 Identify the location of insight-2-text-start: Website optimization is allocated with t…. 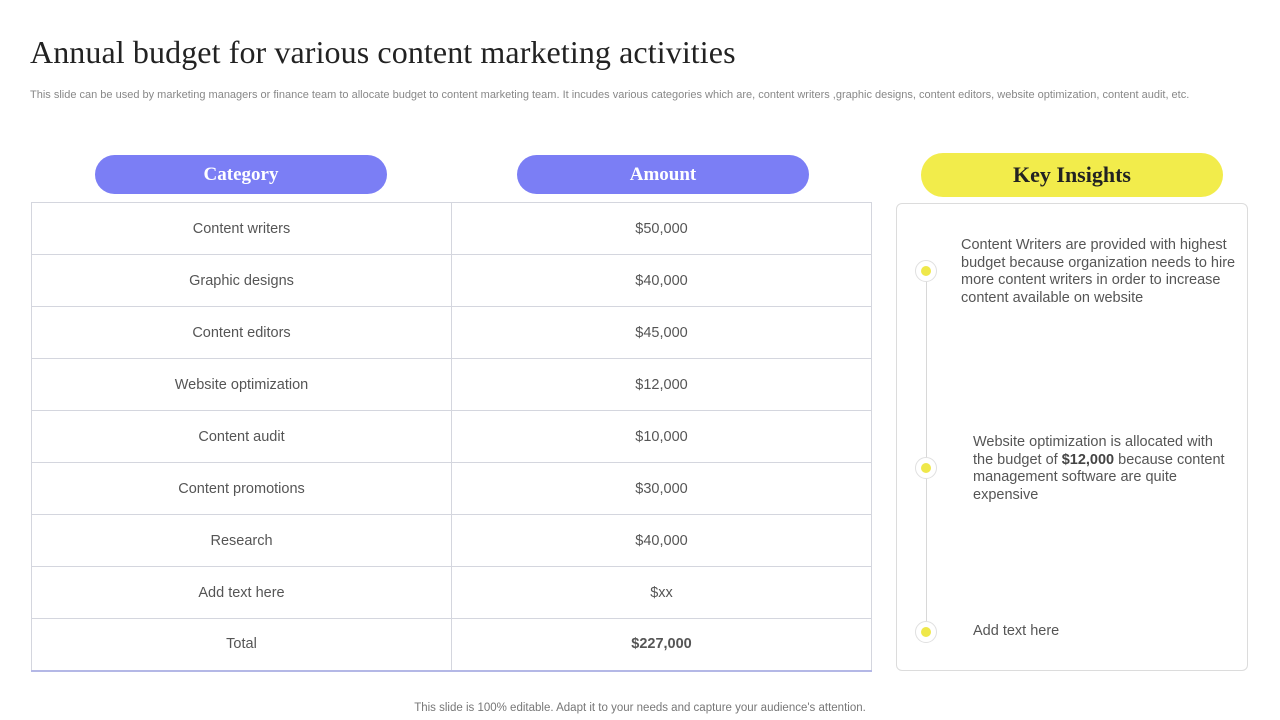
(1093, 451).